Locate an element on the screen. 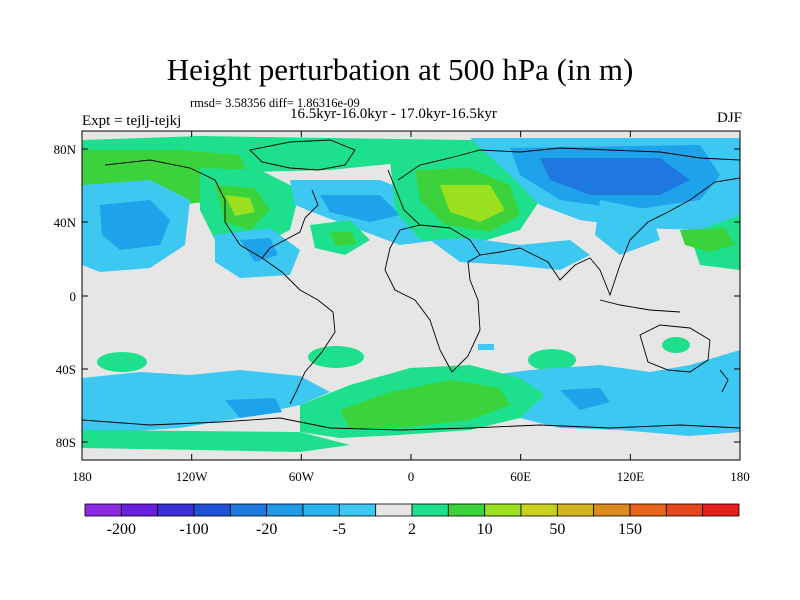 The image size is (800, 600). lat-tick-label: 40N is located at coordinates (65, 222).